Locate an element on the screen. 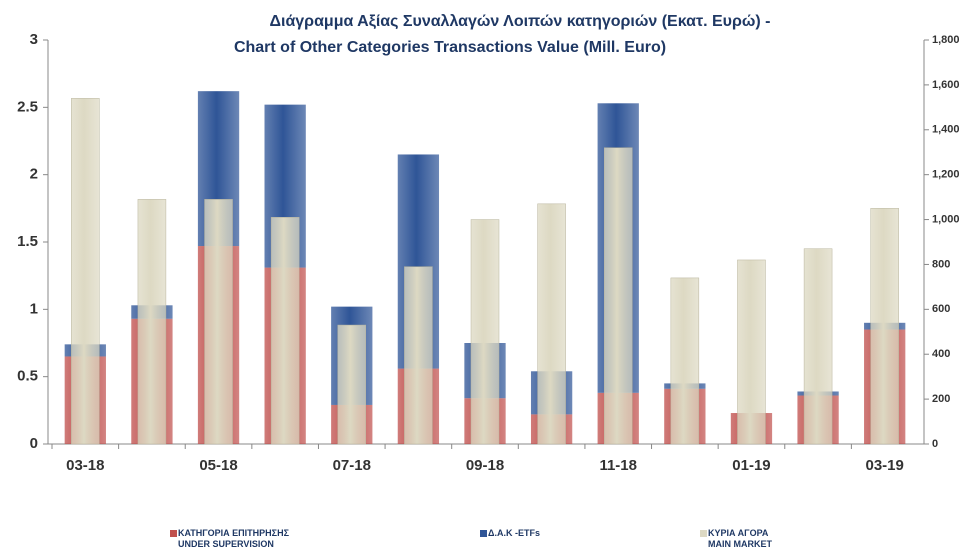  y-tick-label: 2.5 is located at coordinates (27, 106).